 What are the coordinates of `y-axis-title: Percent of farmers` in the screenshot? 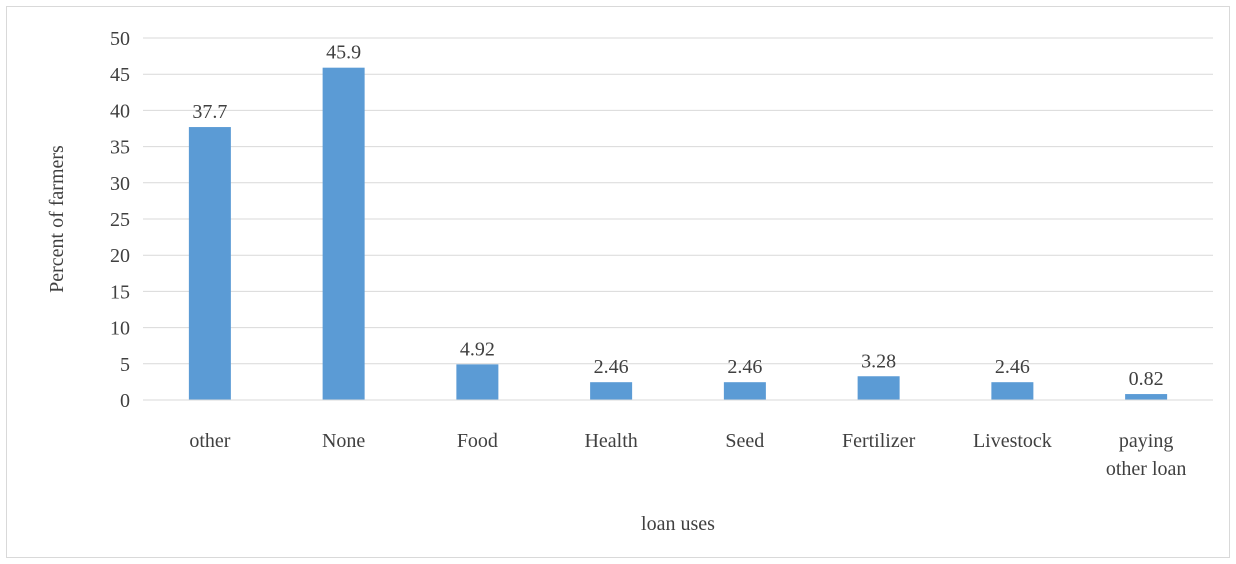 It's located at (57, 219).